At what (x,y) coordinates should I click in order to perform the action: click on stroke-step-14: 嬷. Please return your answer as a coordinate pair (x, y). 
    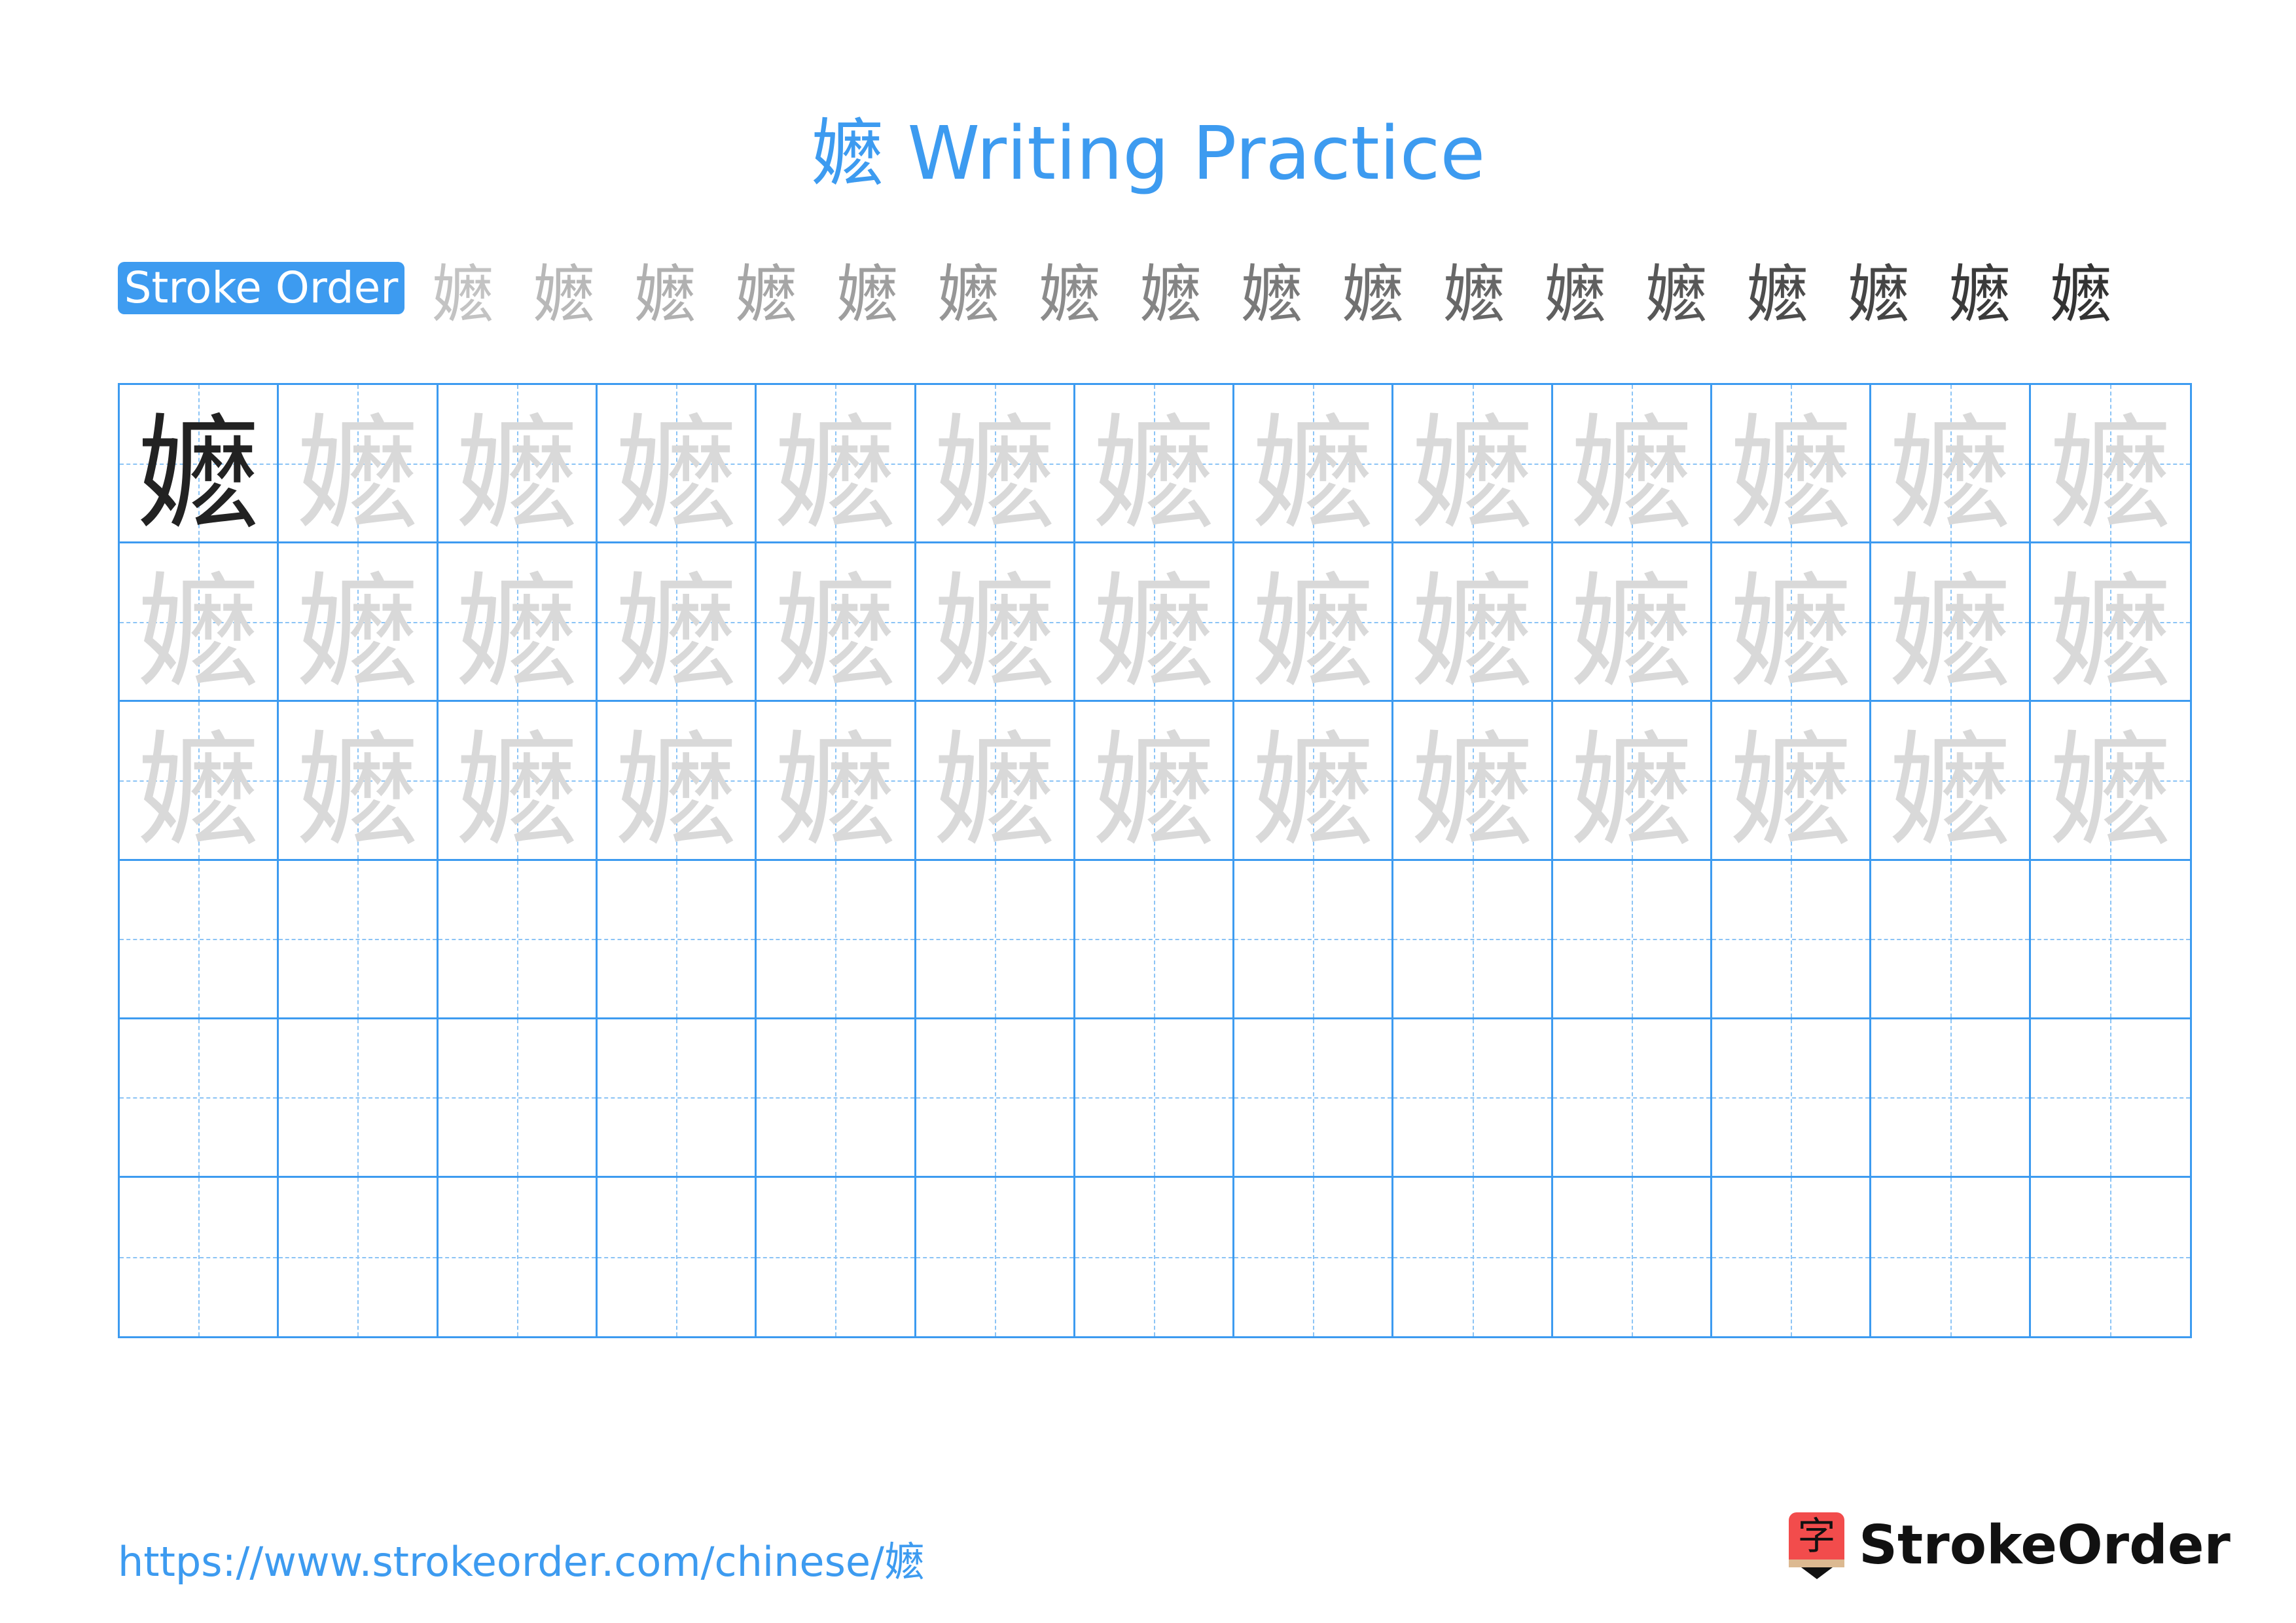
    Looking at the image, I should click on (1777, 294).